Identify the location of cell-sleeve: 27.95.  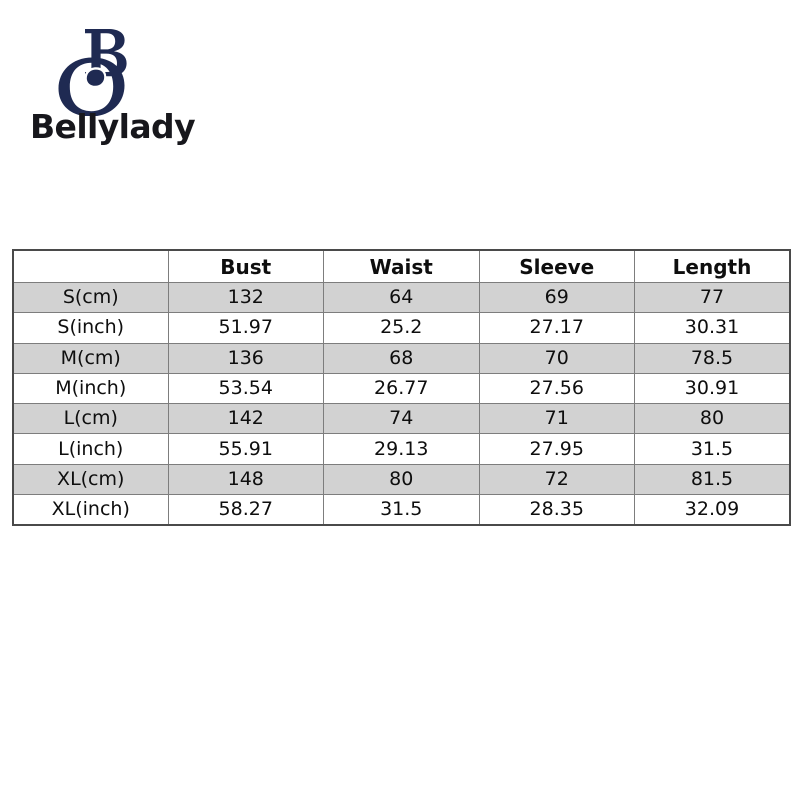
(556, 449).